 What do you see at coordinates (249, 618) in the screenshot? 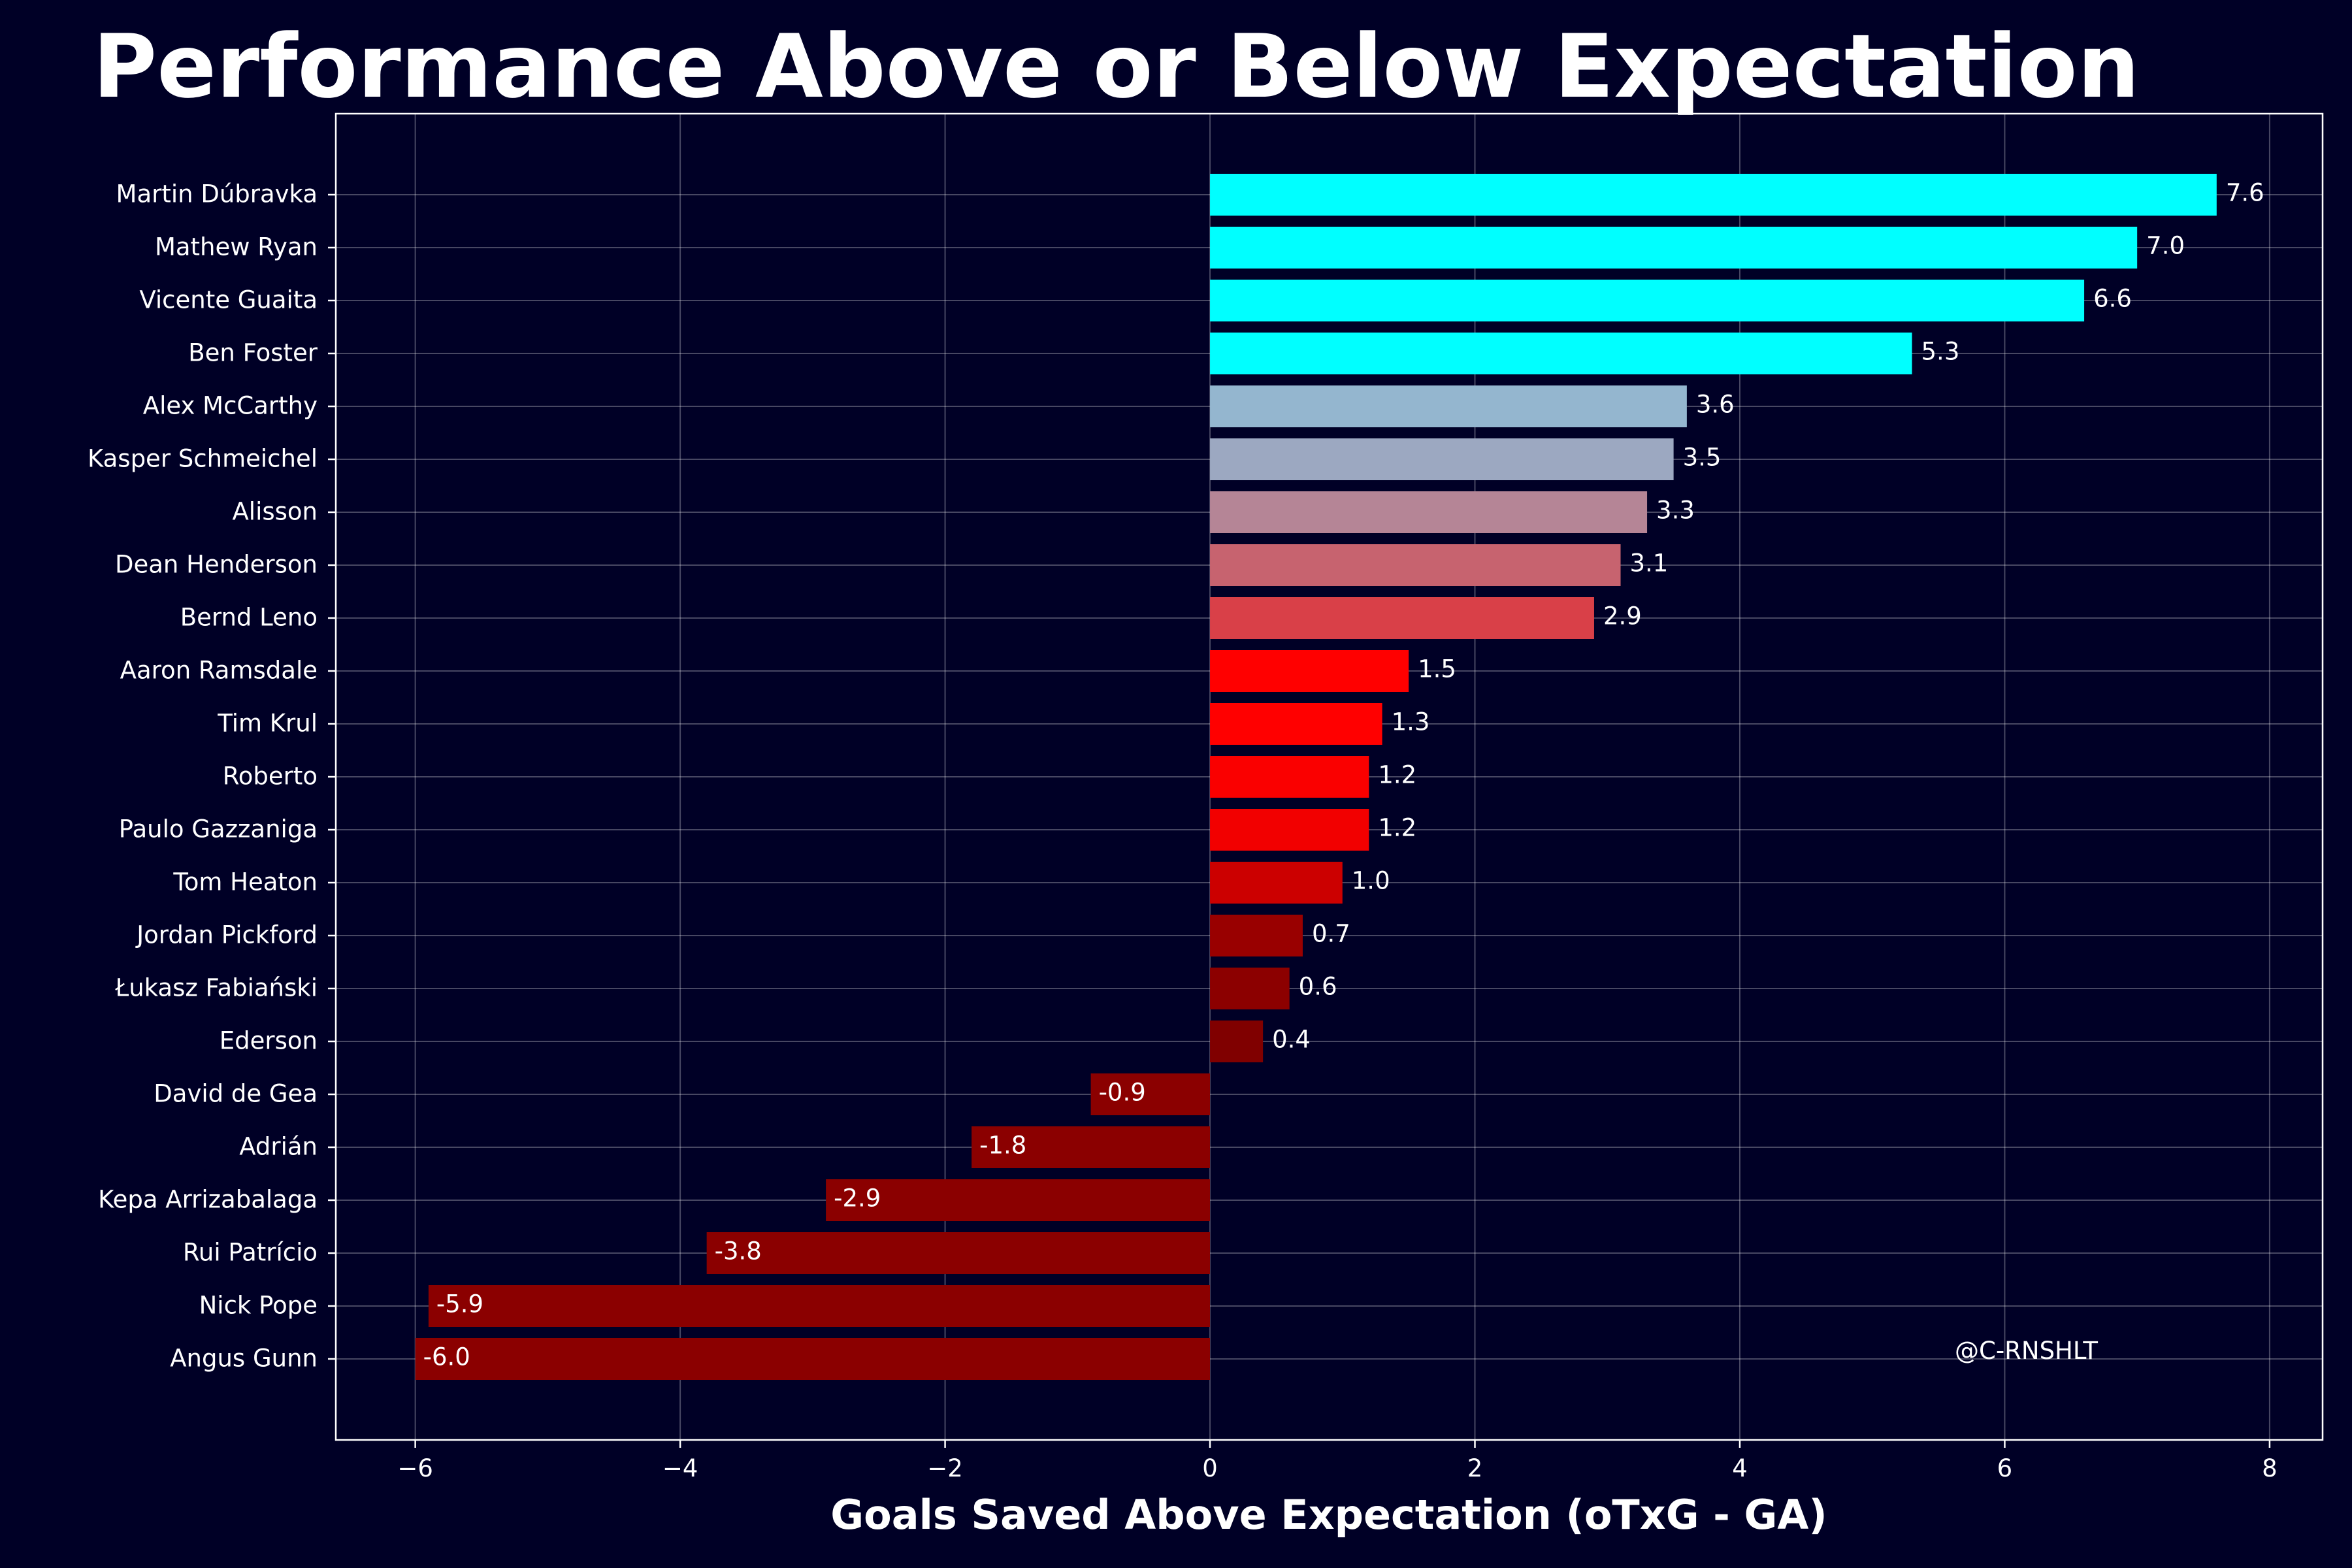
I see `category-label: Bernd Leno` at bounding box center [249, 618].